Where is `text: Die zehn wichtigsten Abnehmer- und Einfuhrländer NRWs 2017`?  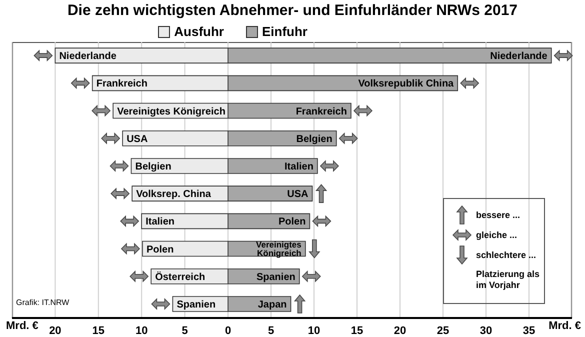 text: Die zehn wichtigsten Abnehmer- und Einfuhrländer NRWs 2017 is located at coordinates (292, 10).